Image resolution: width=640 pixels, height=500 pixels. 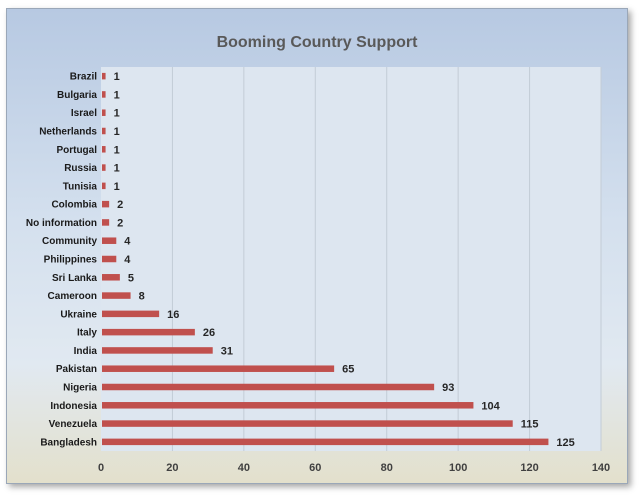 What do you see at coordinates (268, 387) in the screenshot?
I see `bar-nigeria` at bounding box center [268, 387].